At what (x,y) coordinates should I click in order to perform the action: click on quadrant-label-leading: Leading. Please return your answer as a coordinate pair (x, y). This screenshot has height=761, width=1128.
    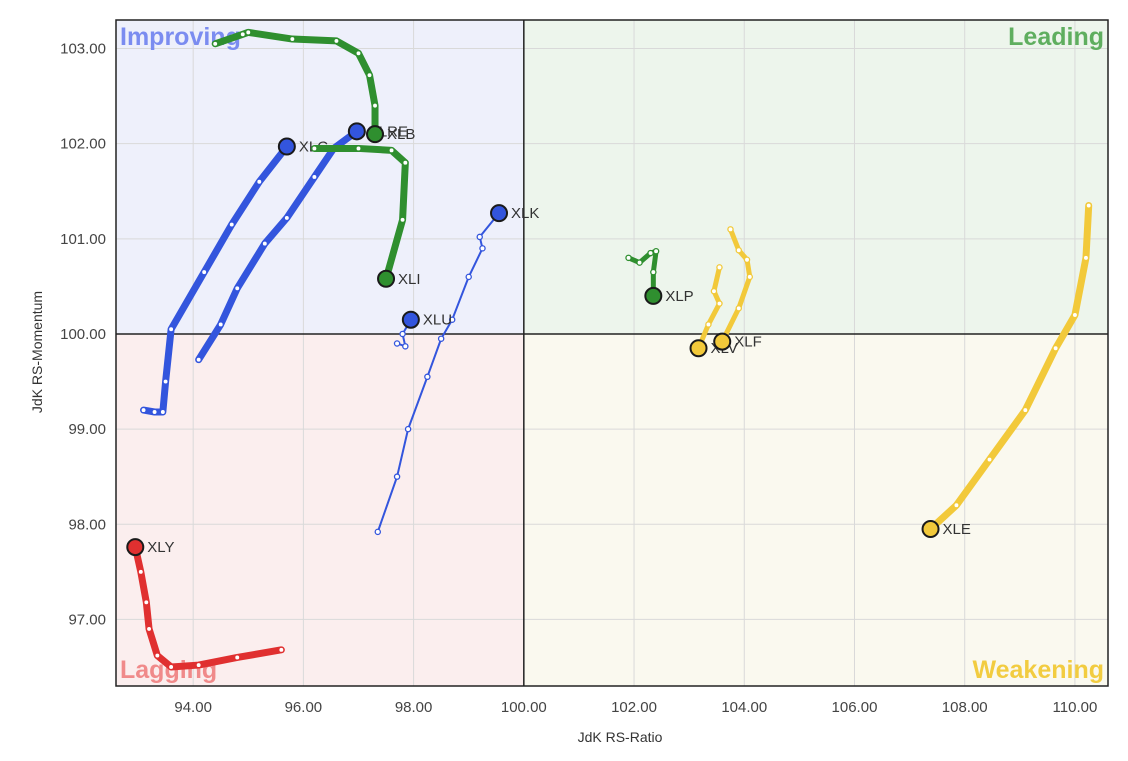
    Looking at the image, I should click on (1056, 37).